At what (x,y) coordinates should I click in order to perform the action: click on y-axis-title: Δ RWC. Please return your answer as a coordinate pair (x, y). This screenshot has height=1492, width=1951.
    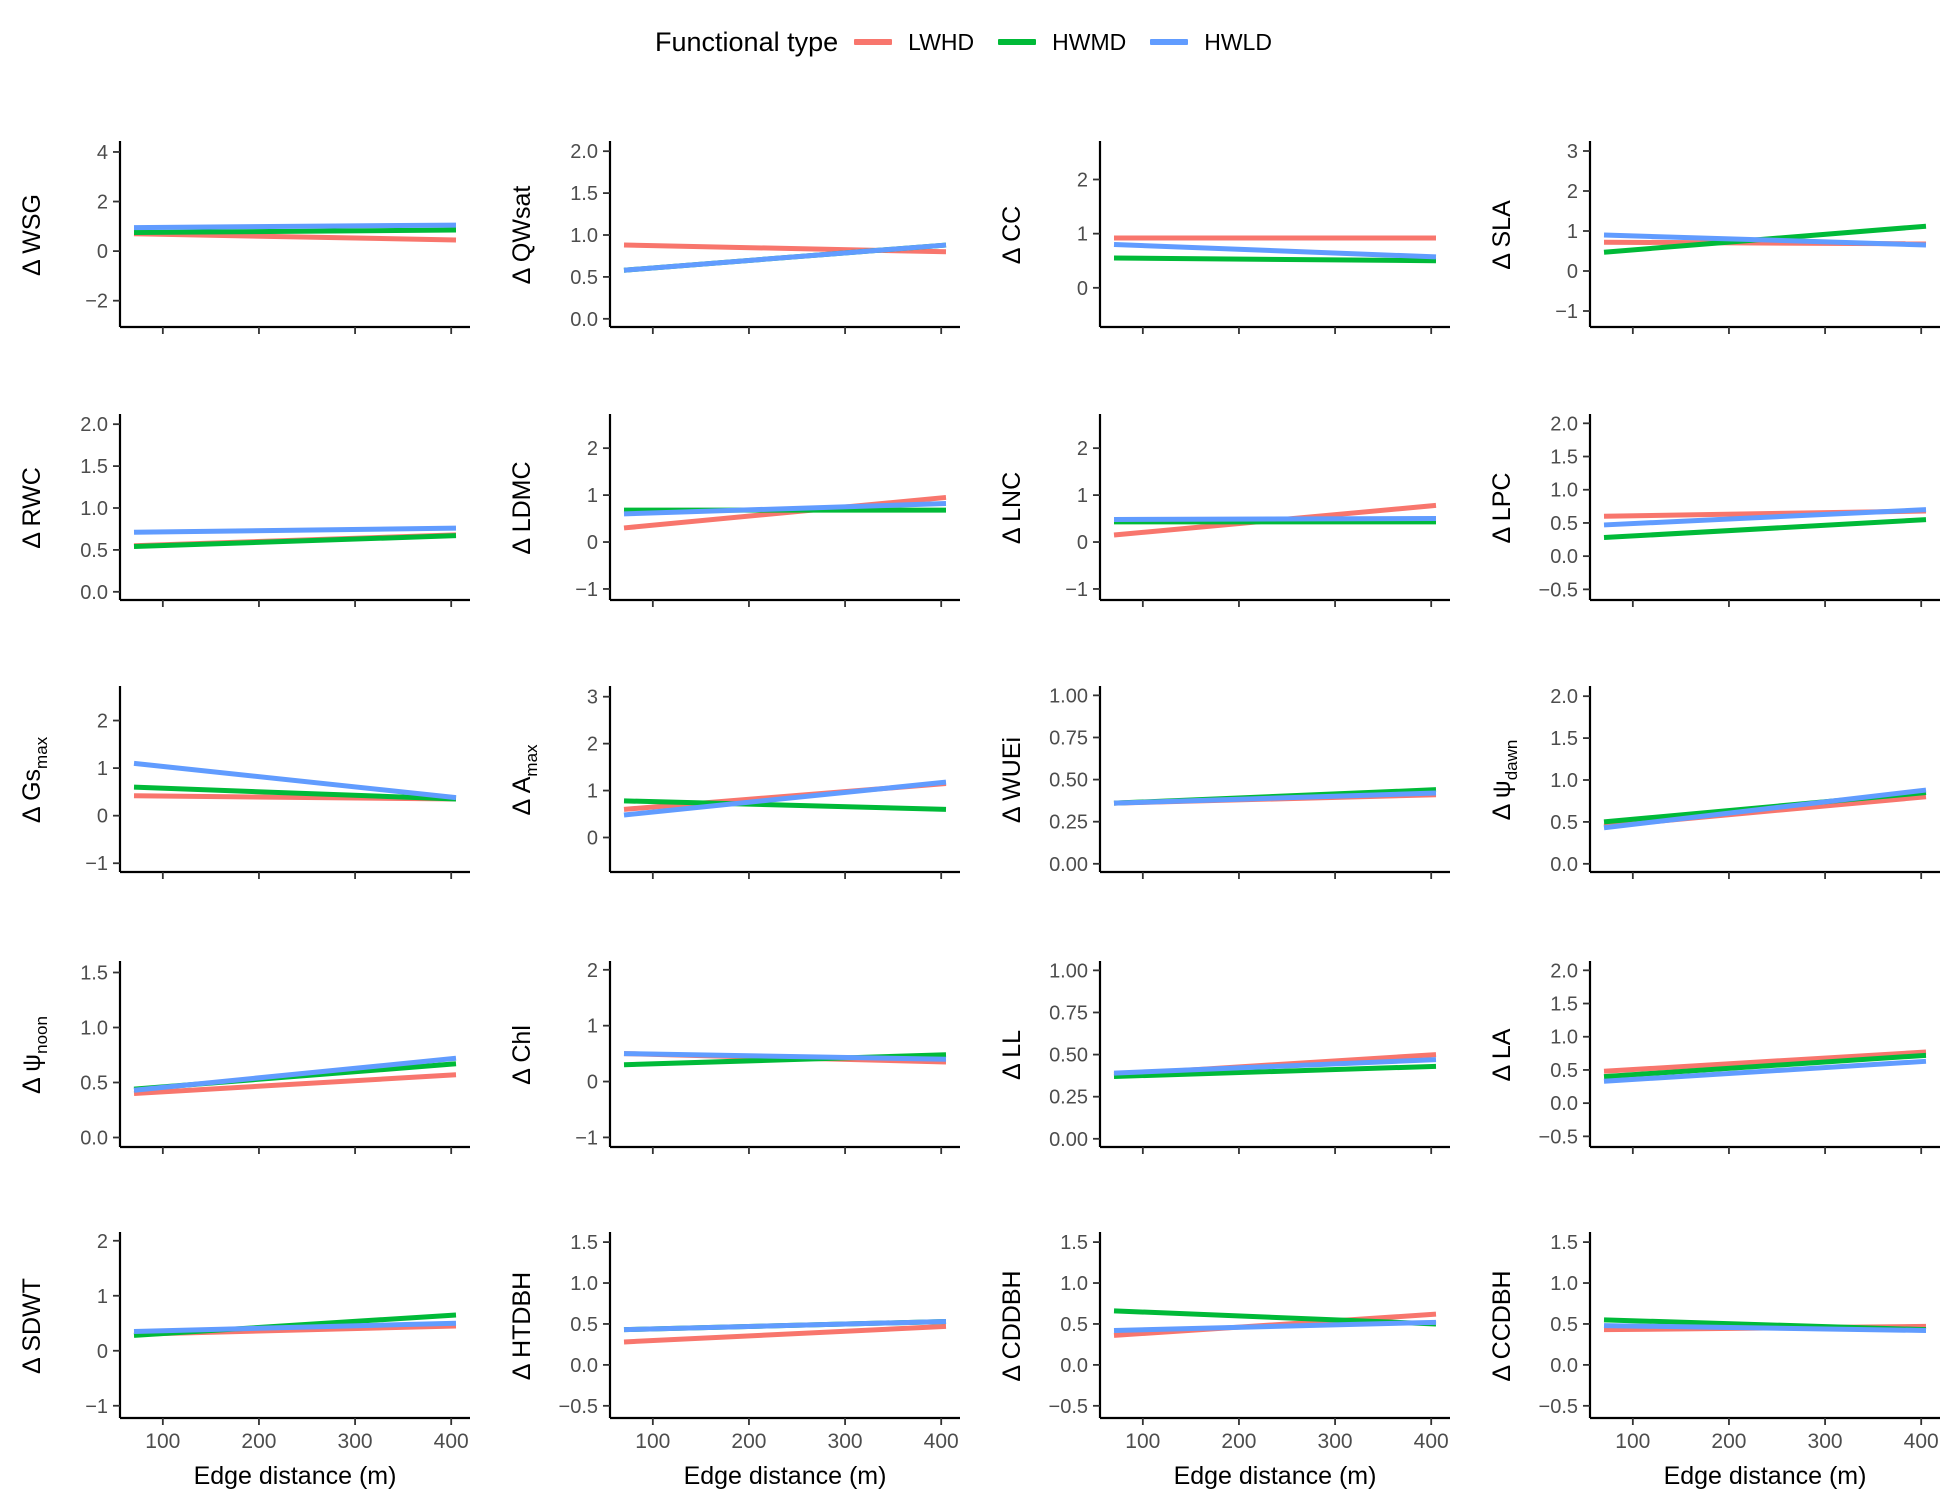
    Looking at the image, I should click on (32, 508).